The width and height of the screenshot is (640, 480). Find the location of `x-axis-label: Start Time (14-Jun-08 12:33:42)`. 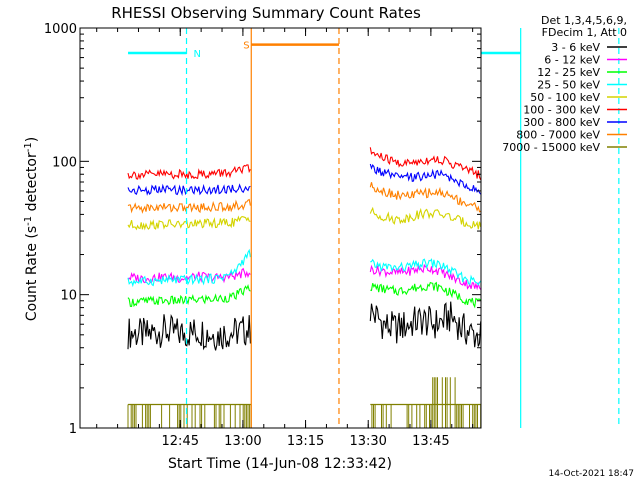

x-axis-label: Start Time (14-Jun-08 12:33:42) is located at coordinates (280, 464).